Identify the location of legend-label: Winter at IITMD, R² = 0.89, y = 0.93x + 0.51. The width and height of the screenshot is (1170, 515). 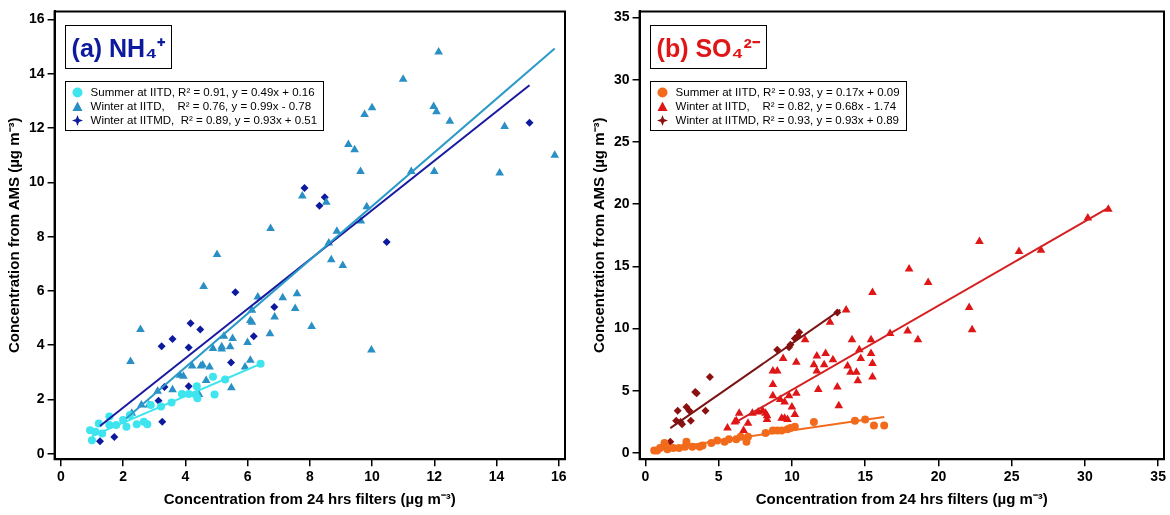
(204, 120).